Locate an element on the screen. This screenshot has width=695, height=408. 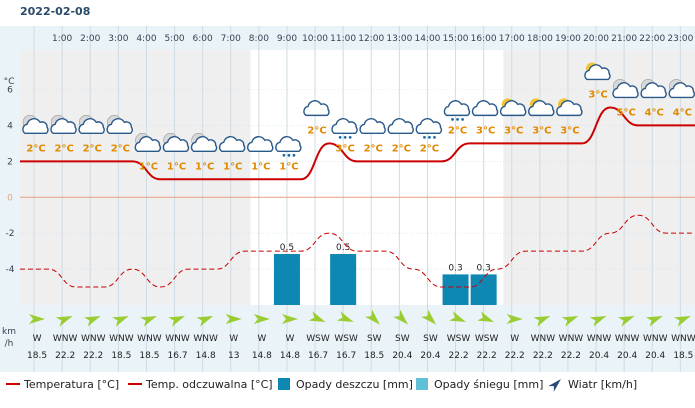
y-tick-label: 0 is located at coordinates (10, 198).